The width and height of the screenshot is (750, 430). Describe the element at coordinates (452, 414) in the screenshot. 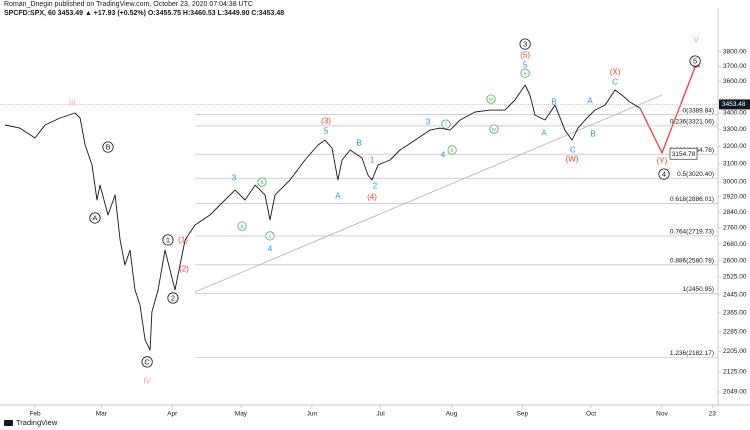

I see `x-tick-label: Aug` at that location.